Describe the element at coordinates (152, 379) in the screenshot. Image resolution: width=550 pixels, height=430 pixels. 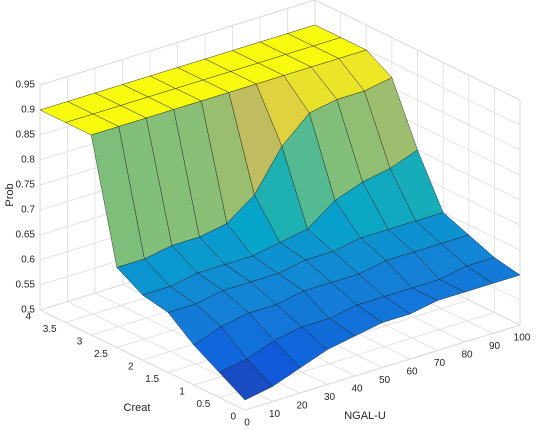
I see `y-tick-label: 1.5` at that location.